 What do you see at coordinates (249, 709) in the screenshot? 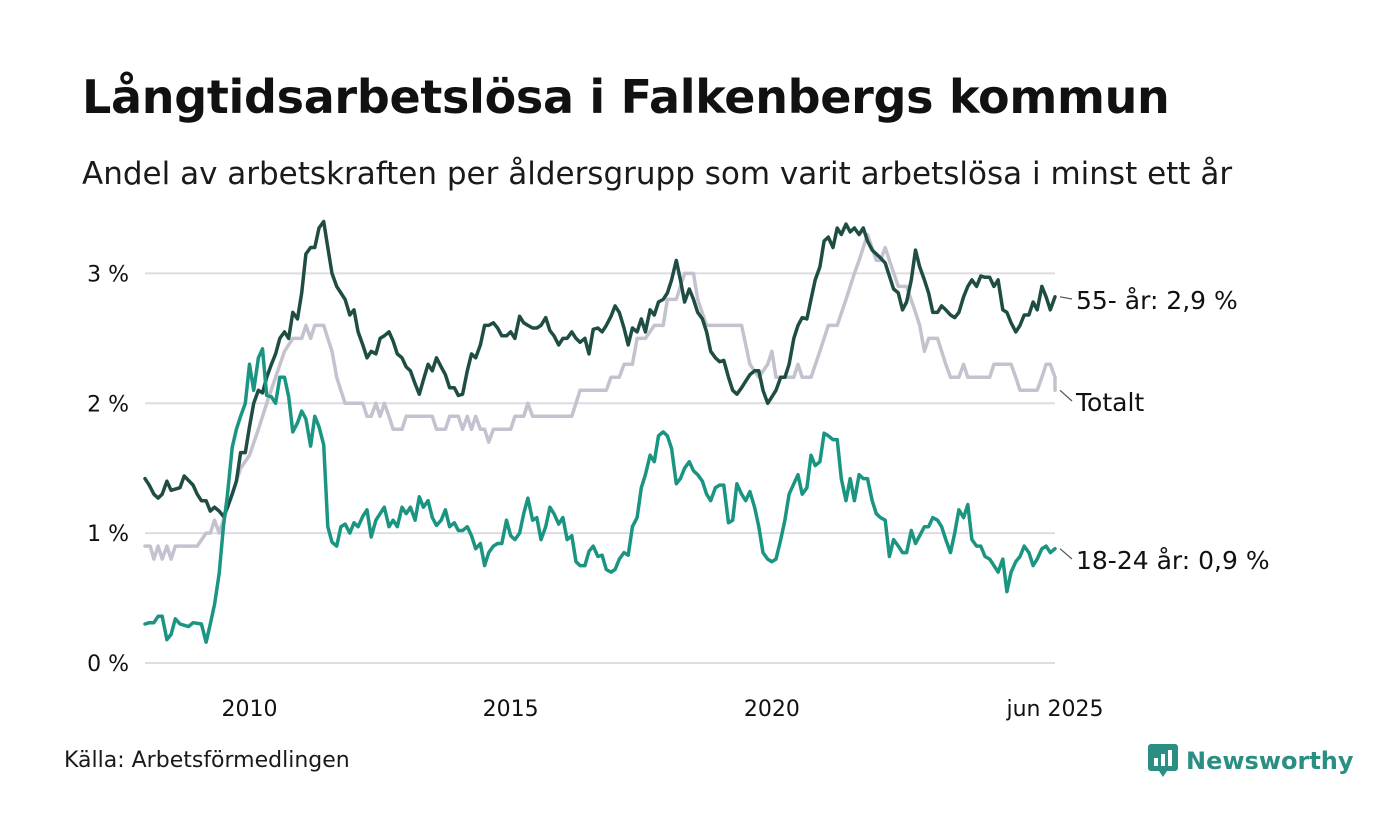
I see `x-tick-label: 2010` at bounding box center [249, 709].